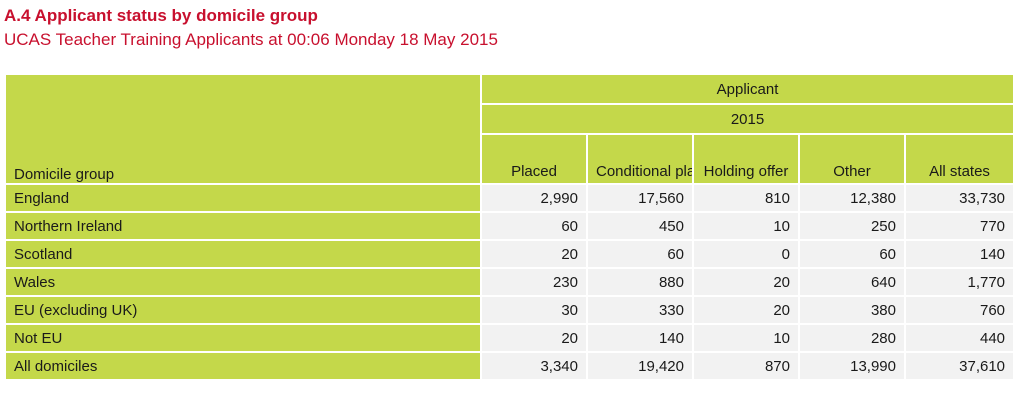 Image resolution: width=1024 pixels, height=410 pixels. What do you see at coordinates (640, 198) in the screenshot?
I see `cell-value: 17,560` at bounding box center [640, 198].